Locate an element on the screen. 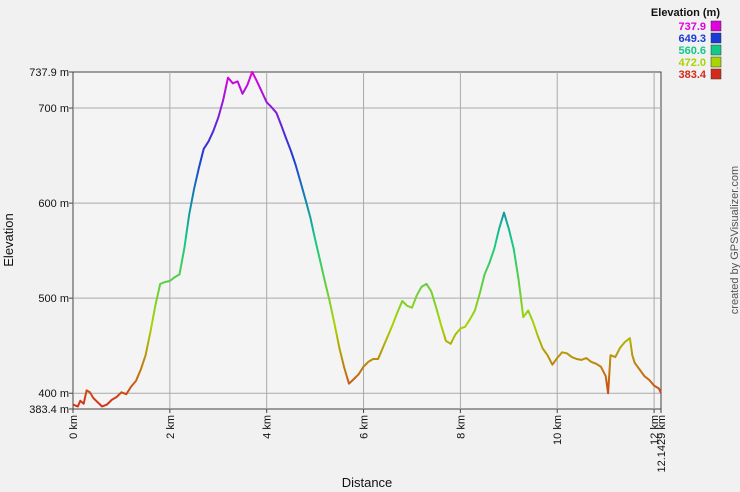  x-tick-label: 12 km is located at coordinates (655, 430).